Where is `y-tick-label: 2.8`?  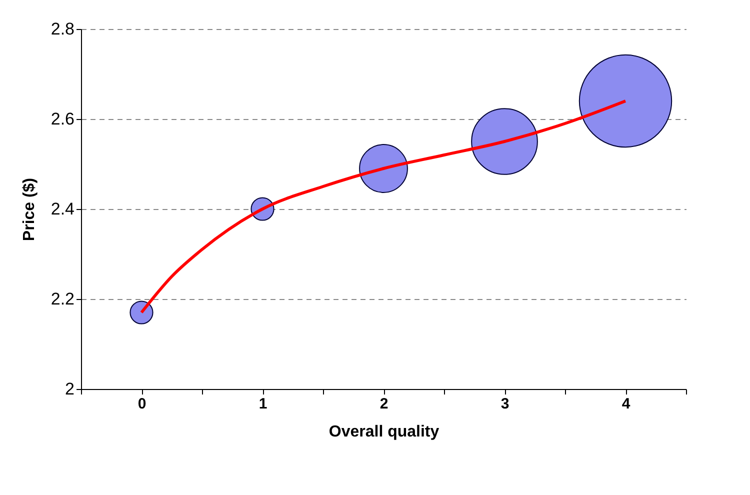
y-tick-label: 2.8 is located at coordinates (62, 29).